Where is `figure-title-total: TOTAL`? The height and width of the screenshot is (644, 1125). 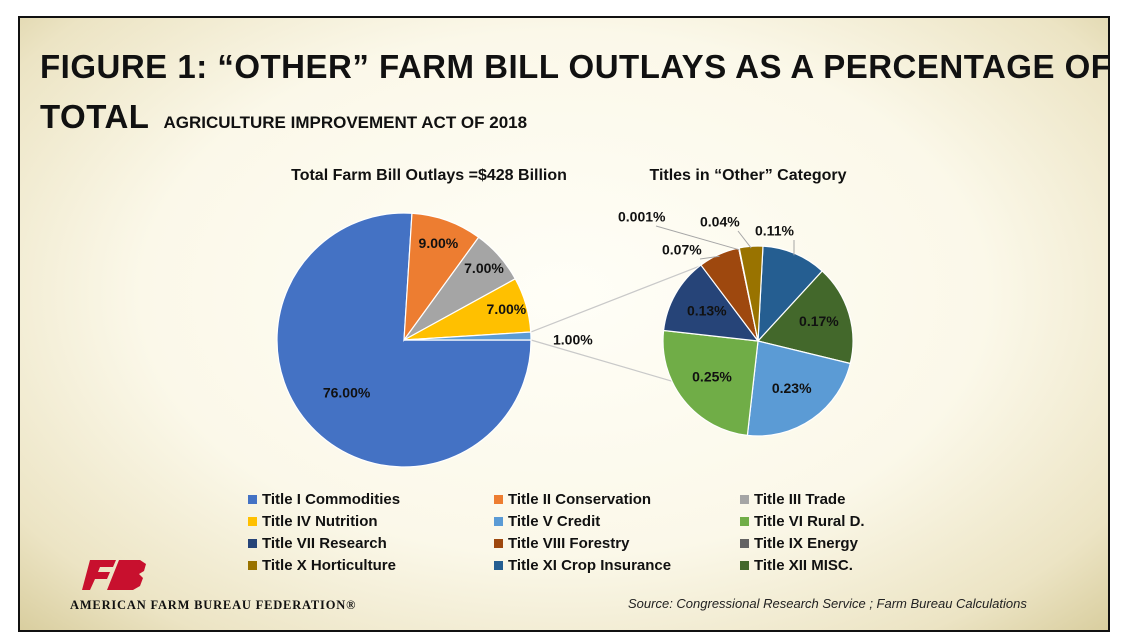 figure-title-total: TOTAL is located at coordinates (95, 116).